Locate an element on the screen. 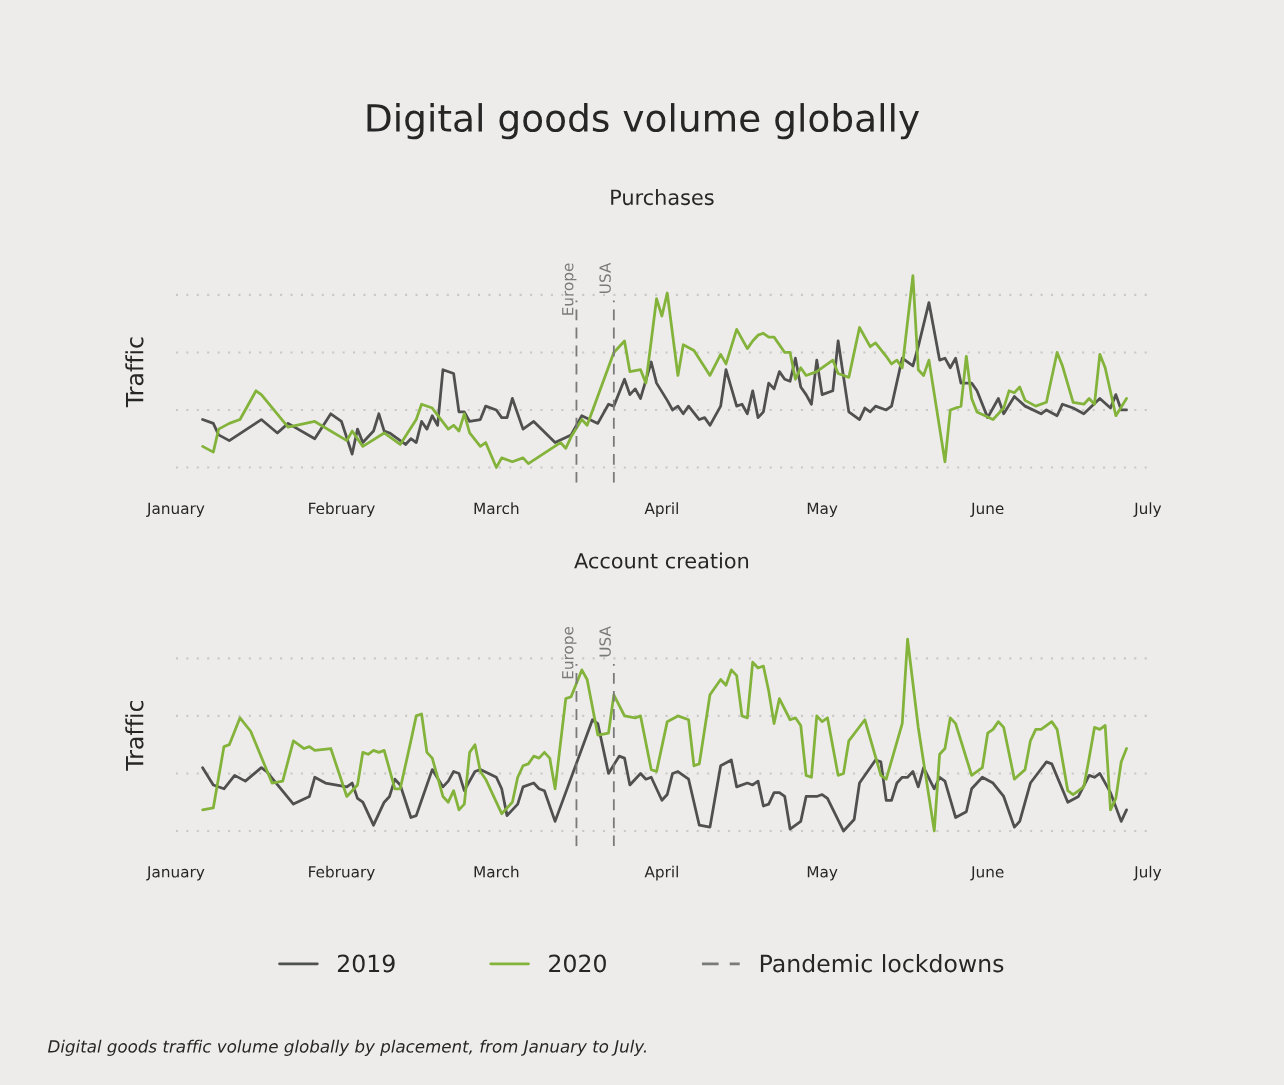  chart-title: Digital goods volume globally is located at coordinates (643, 121).